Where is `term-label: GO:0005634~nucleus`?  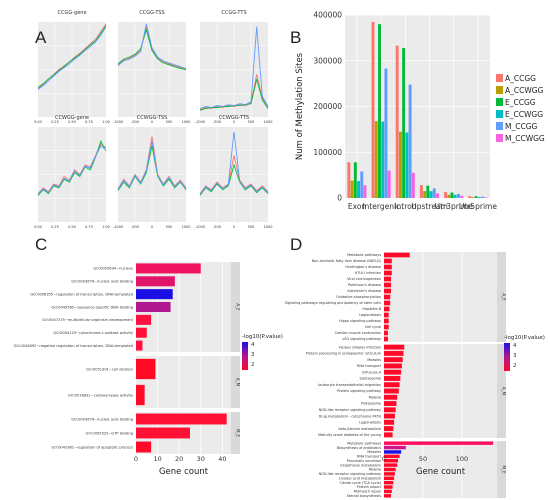
term-label: GO:0005634~nucleus is located at coordinates (113, 269).